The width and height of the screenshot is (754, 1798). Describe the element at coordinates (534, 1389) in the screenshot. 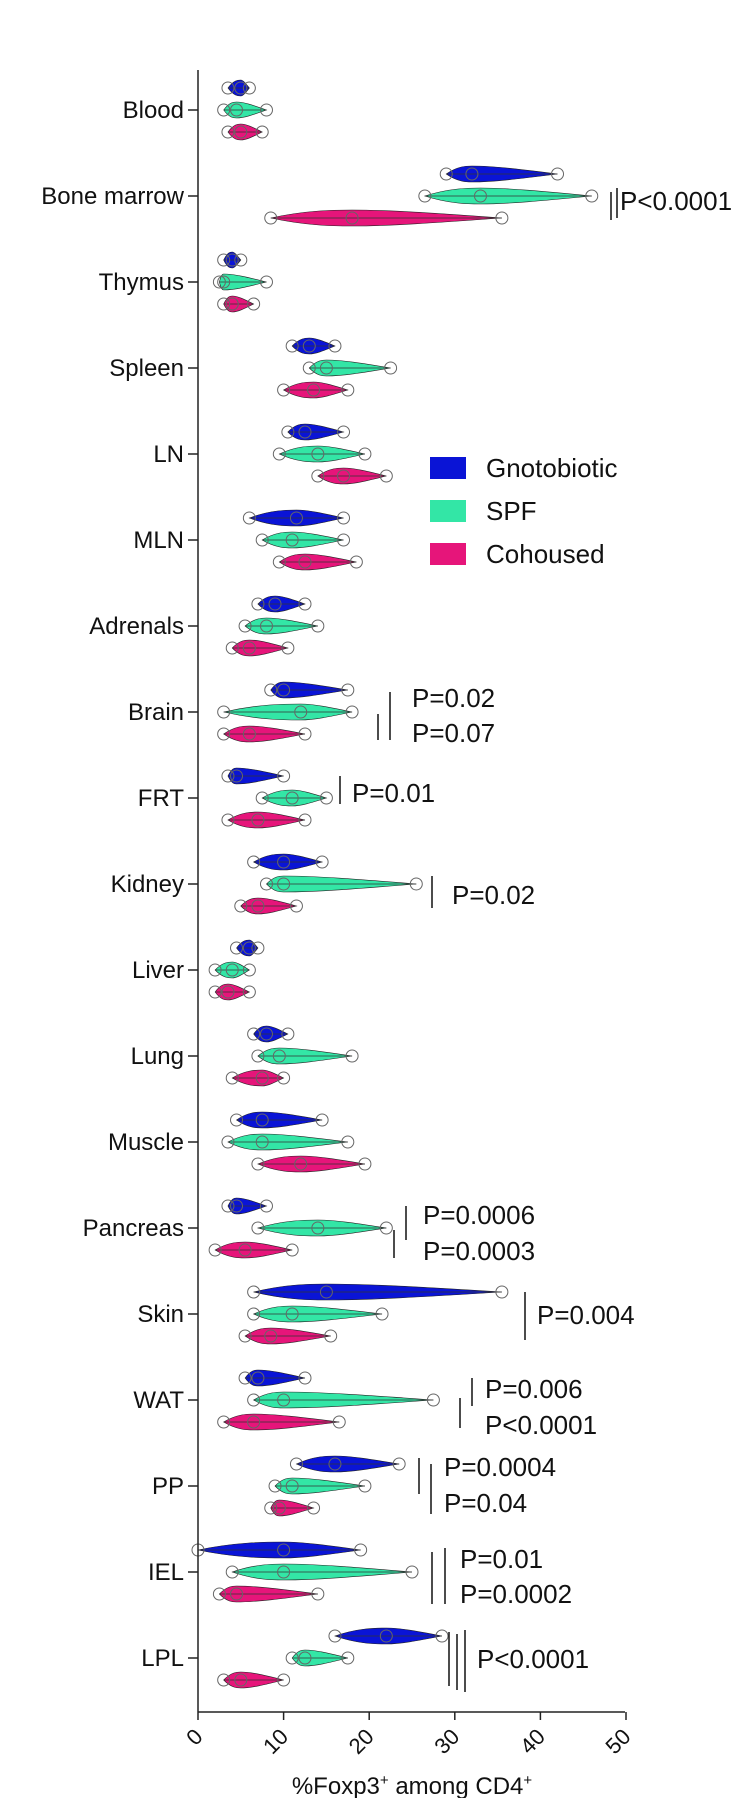

I see `p-value-wat-0: P=0.006` at that location.